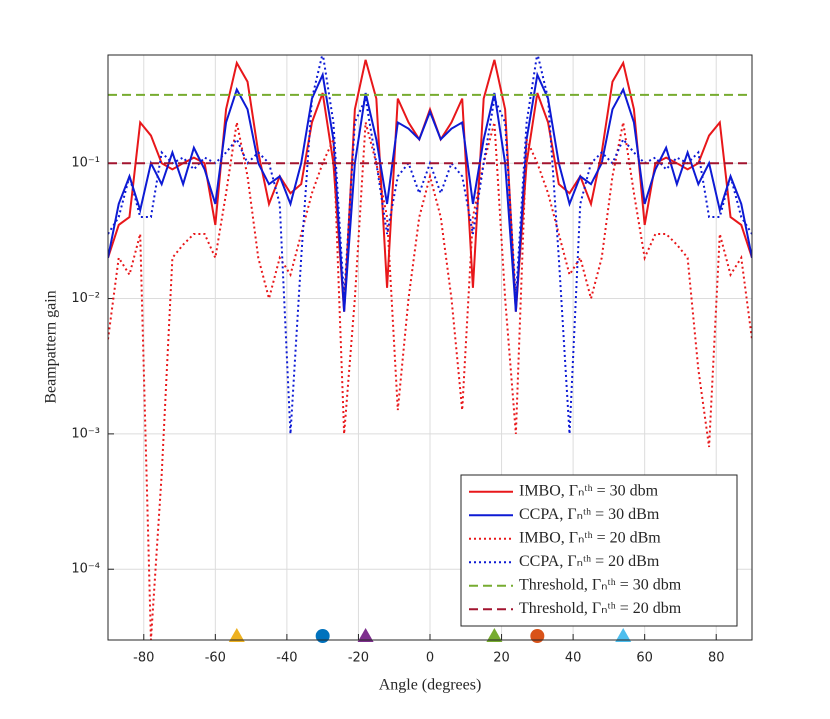  Describe the element at coordinates (85, 298) in the screenshot. I see `y-tick-label: 10⁻²` at that location.